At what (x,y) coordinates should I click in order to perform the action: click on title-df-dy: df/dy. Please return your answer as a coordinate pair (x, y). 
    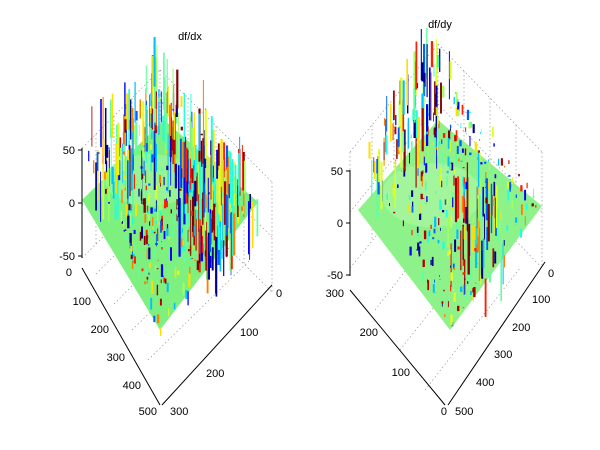
    Looking at the image, I should click on (440, 25).